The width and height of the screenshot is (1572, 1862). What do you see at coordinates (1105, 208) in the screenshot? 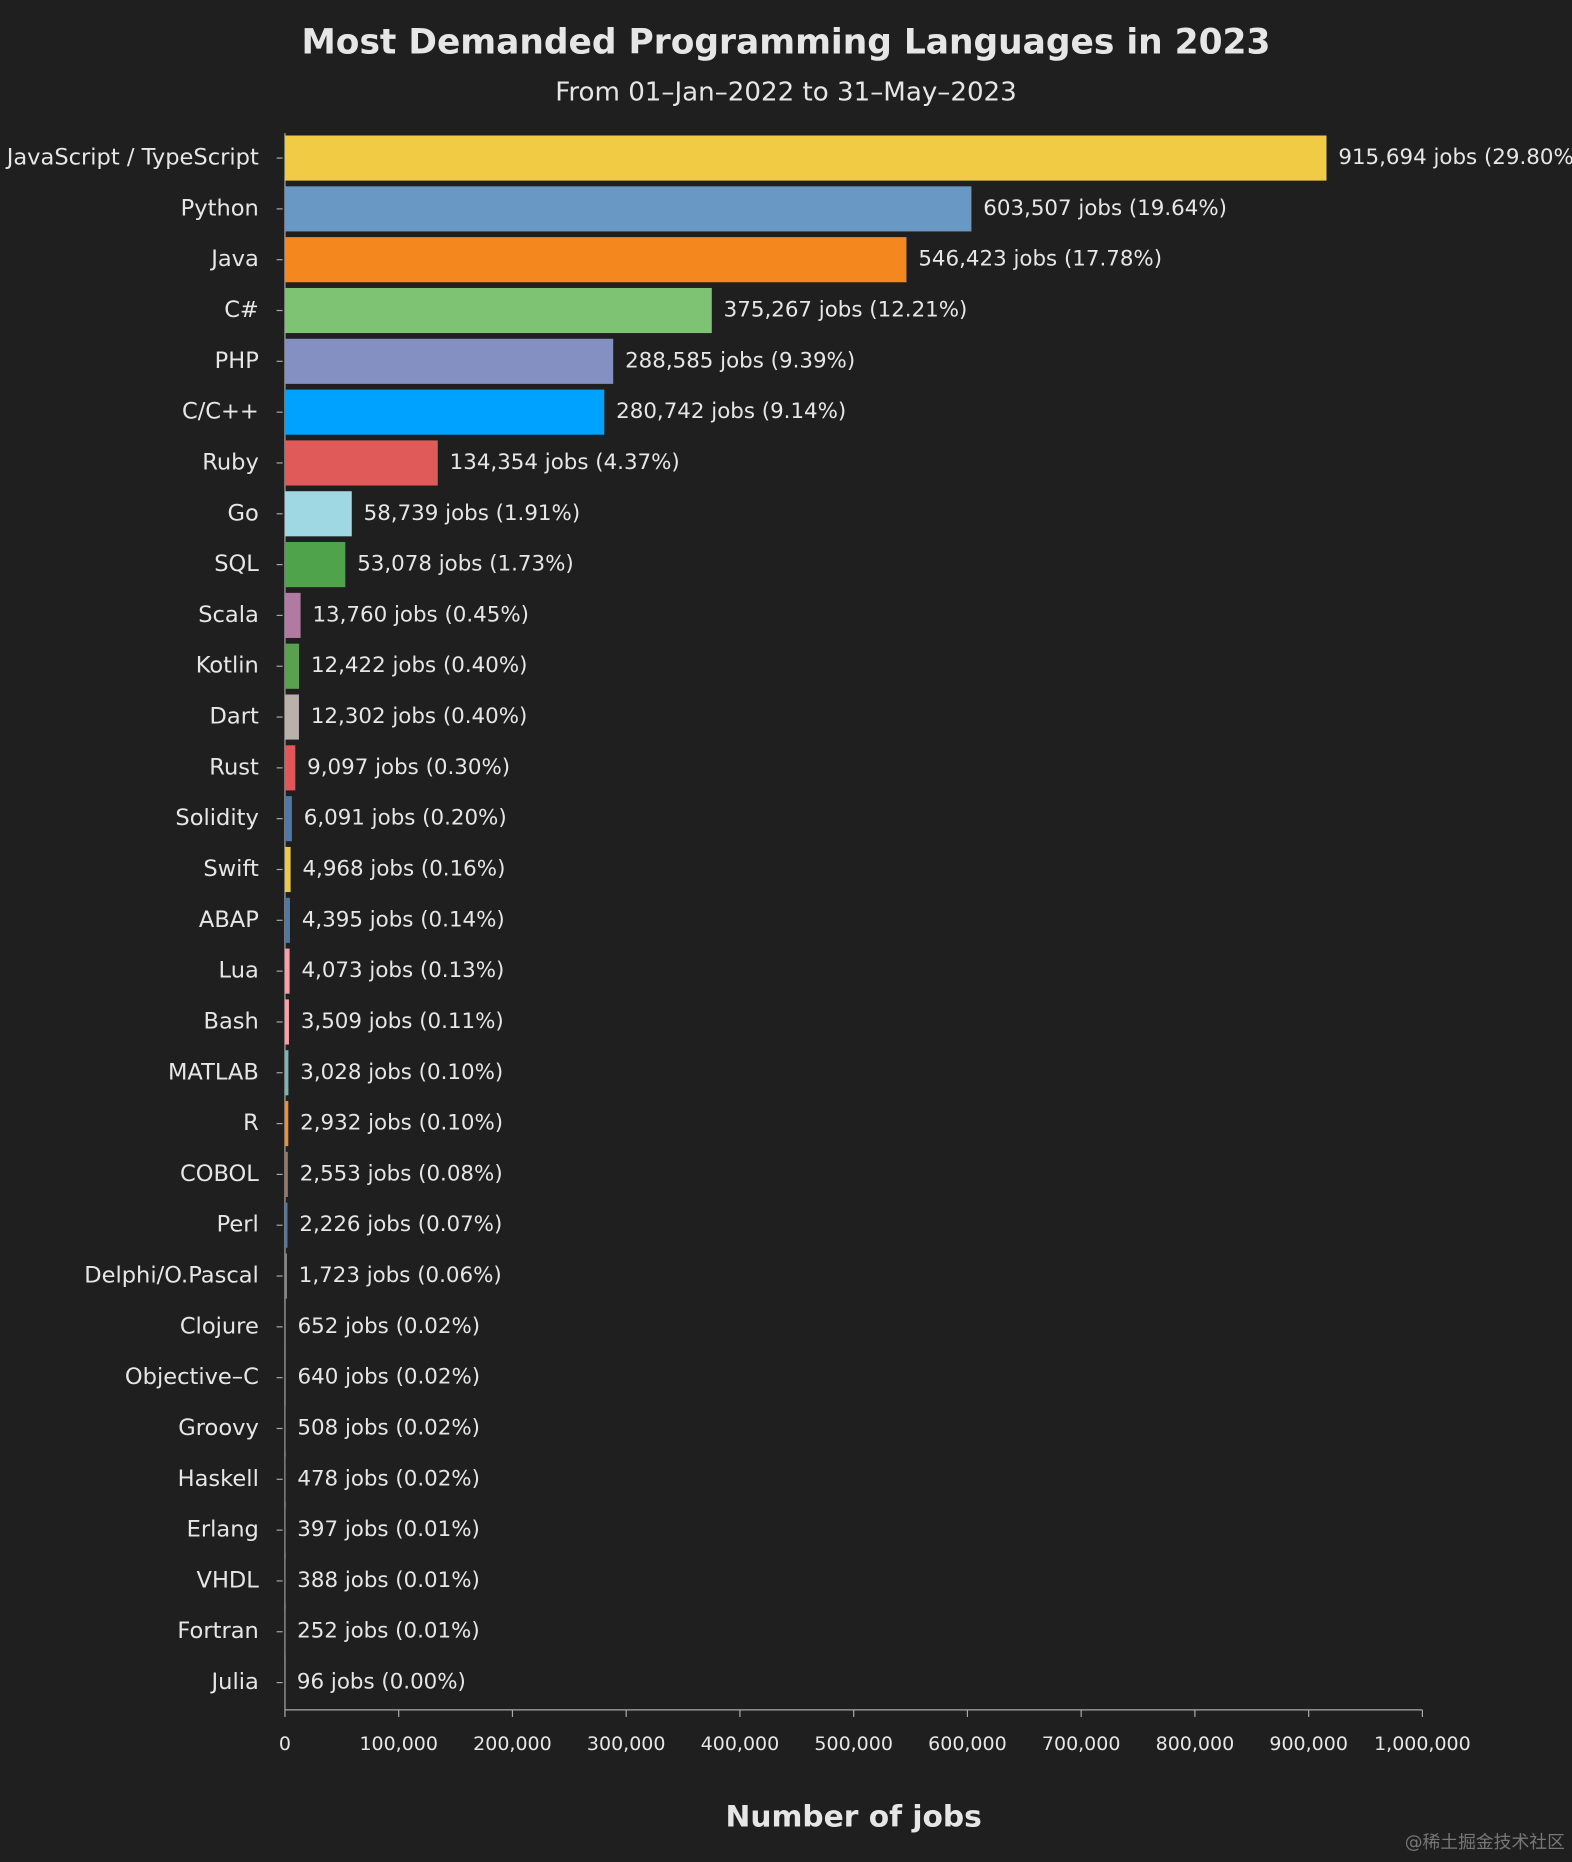
I see `value-label: 603,507 jobs (19.64%)` at bounding box center [1105, 208].